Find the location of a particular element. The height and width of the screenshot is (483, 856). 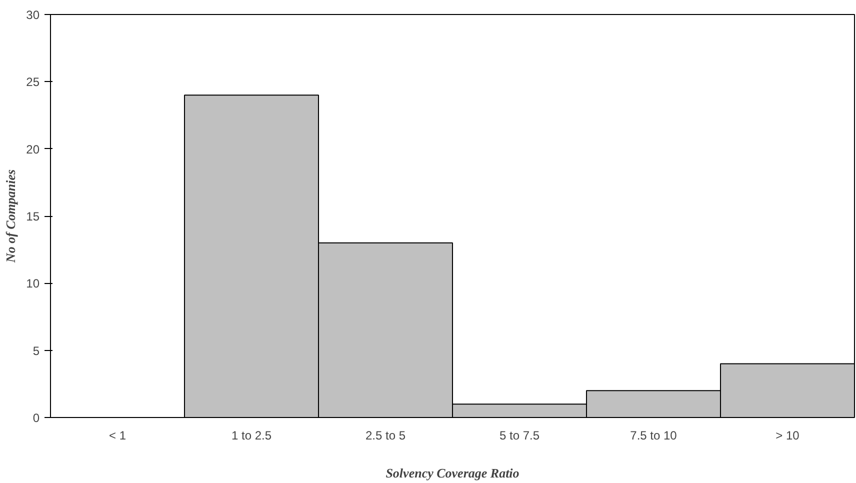

y-tick-label: 20 is located at coordinates (33, 149).